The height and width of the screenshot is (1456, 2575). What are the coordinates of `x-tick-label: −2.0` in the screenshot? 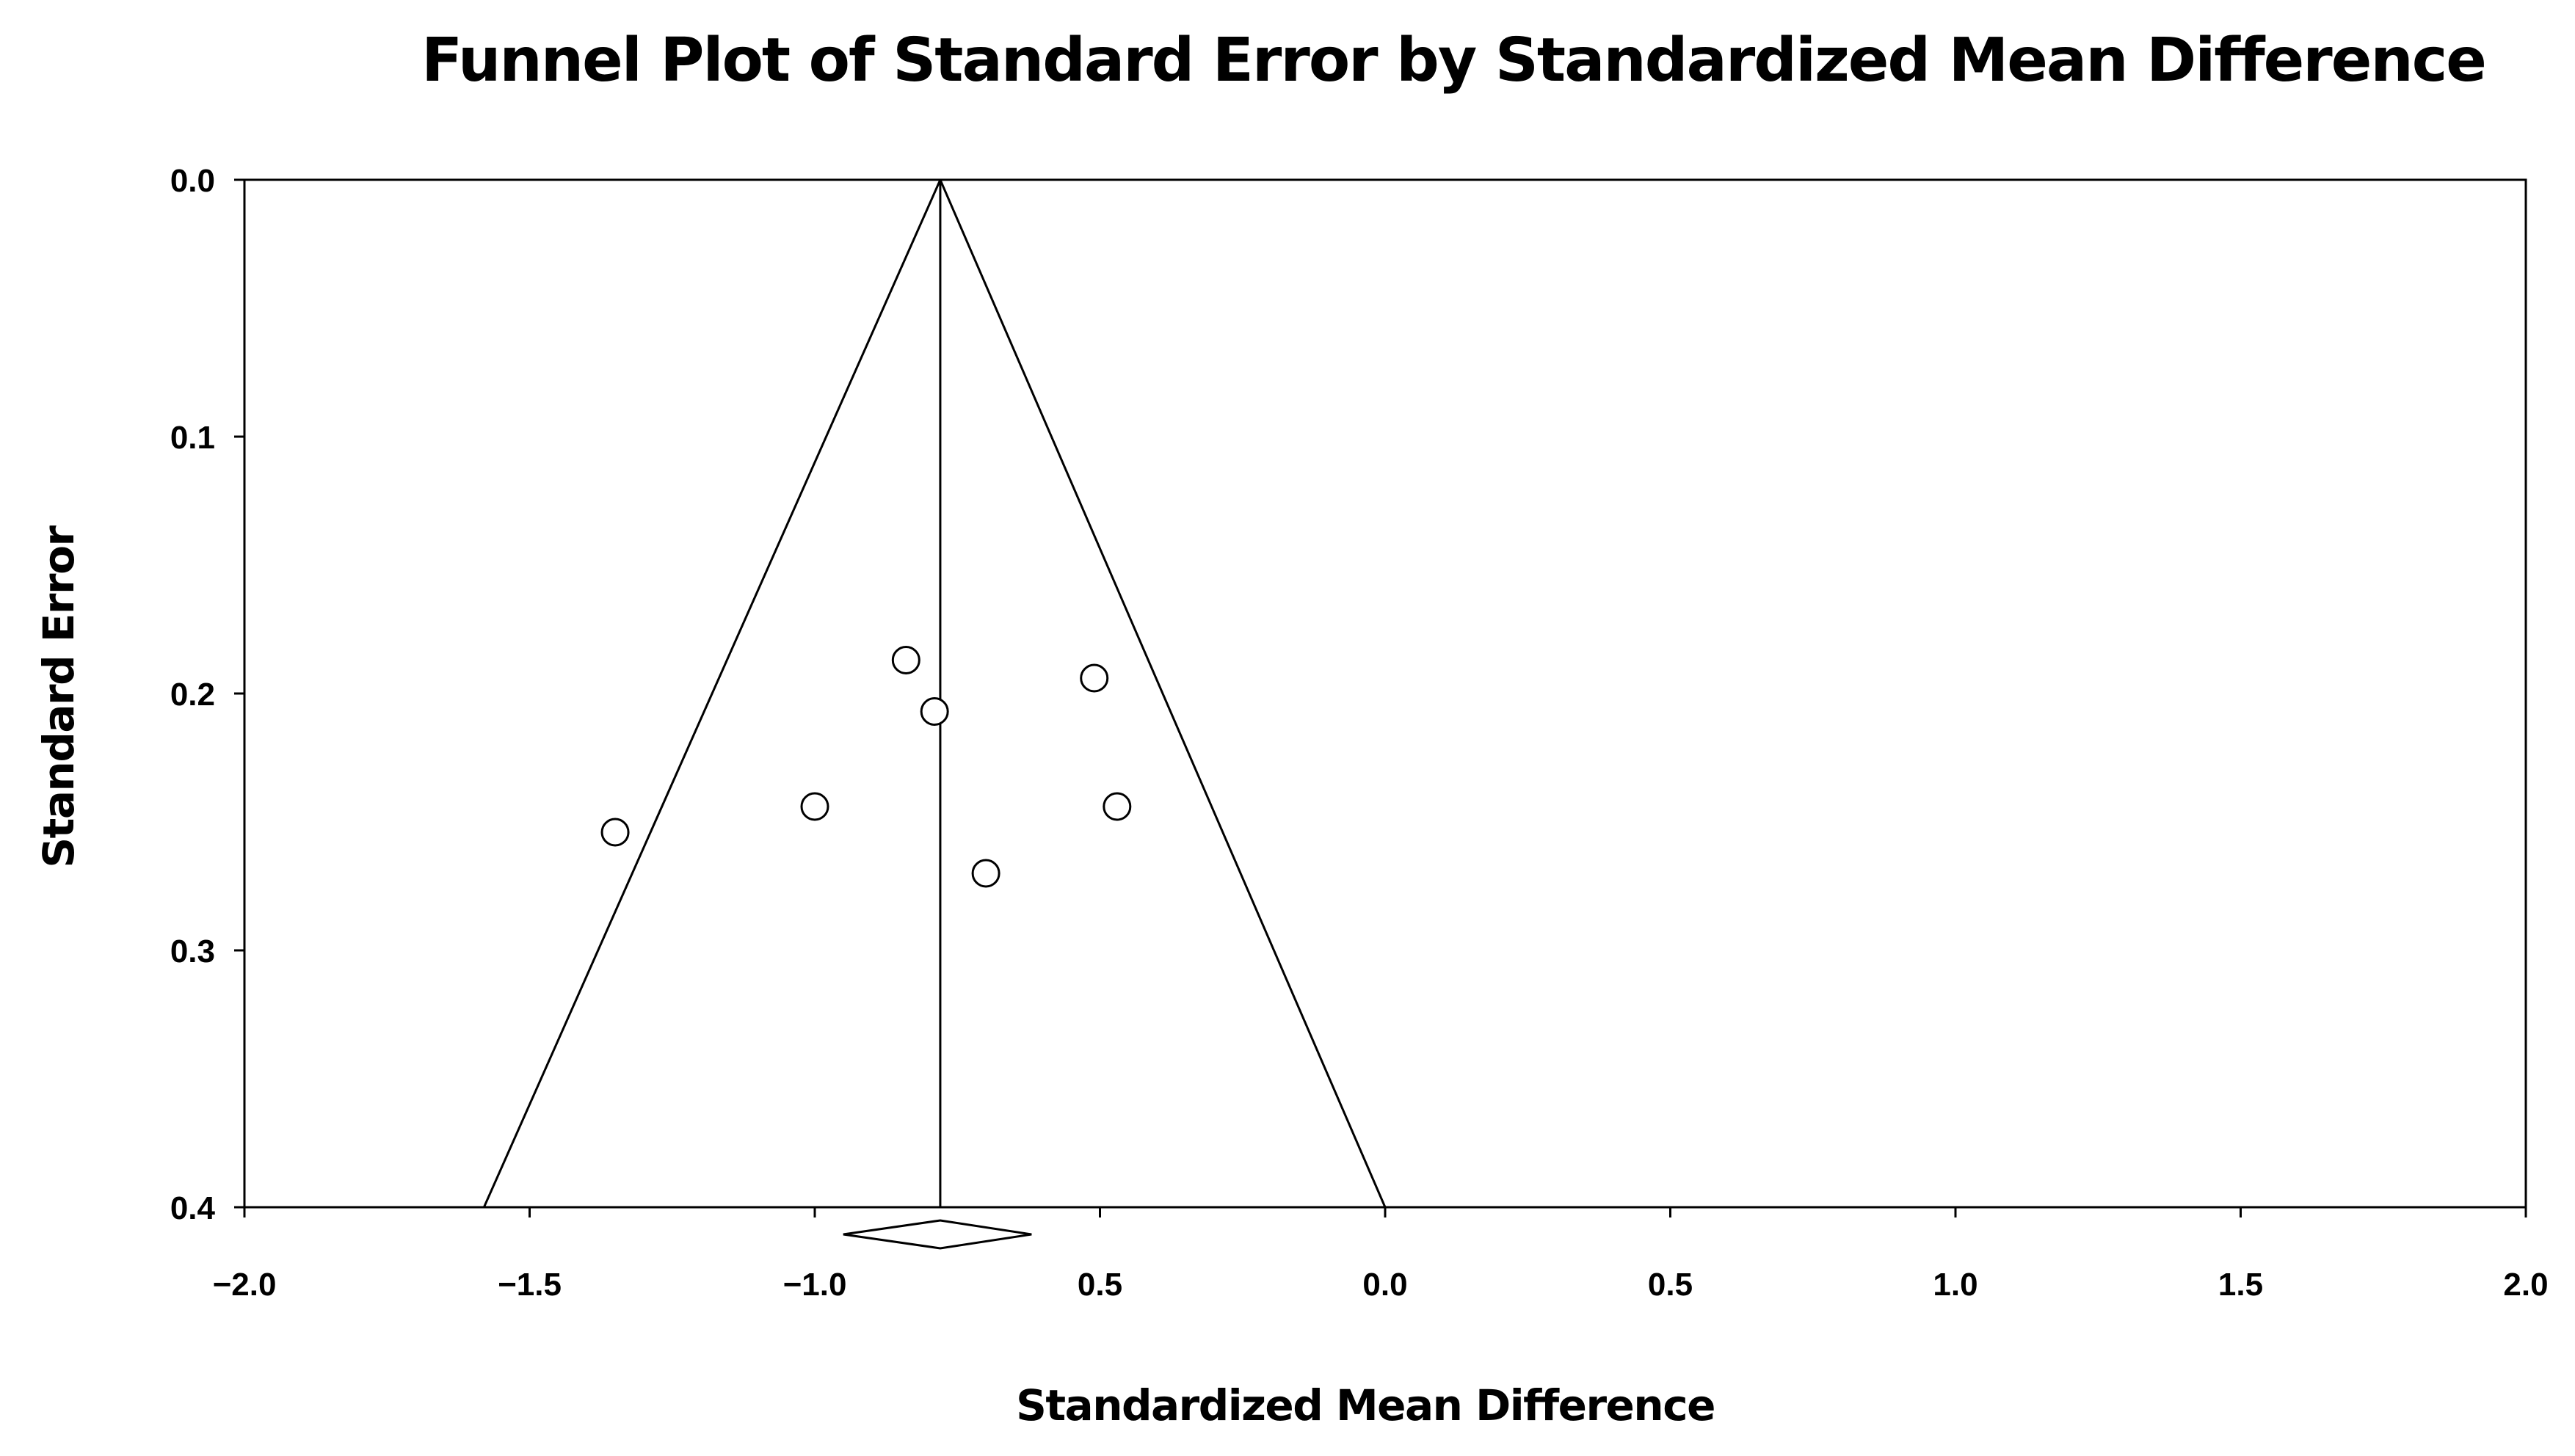 It's located at (245, 1285).